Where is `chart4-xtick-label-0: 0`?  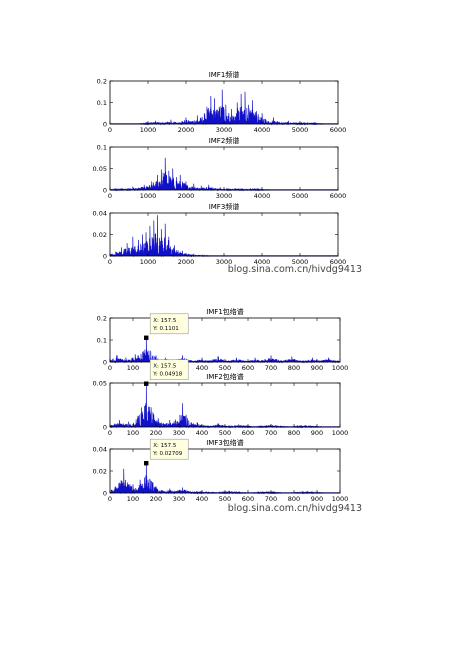
chart4-xtick-label-0: 0 is located at coordinates (110, 368).